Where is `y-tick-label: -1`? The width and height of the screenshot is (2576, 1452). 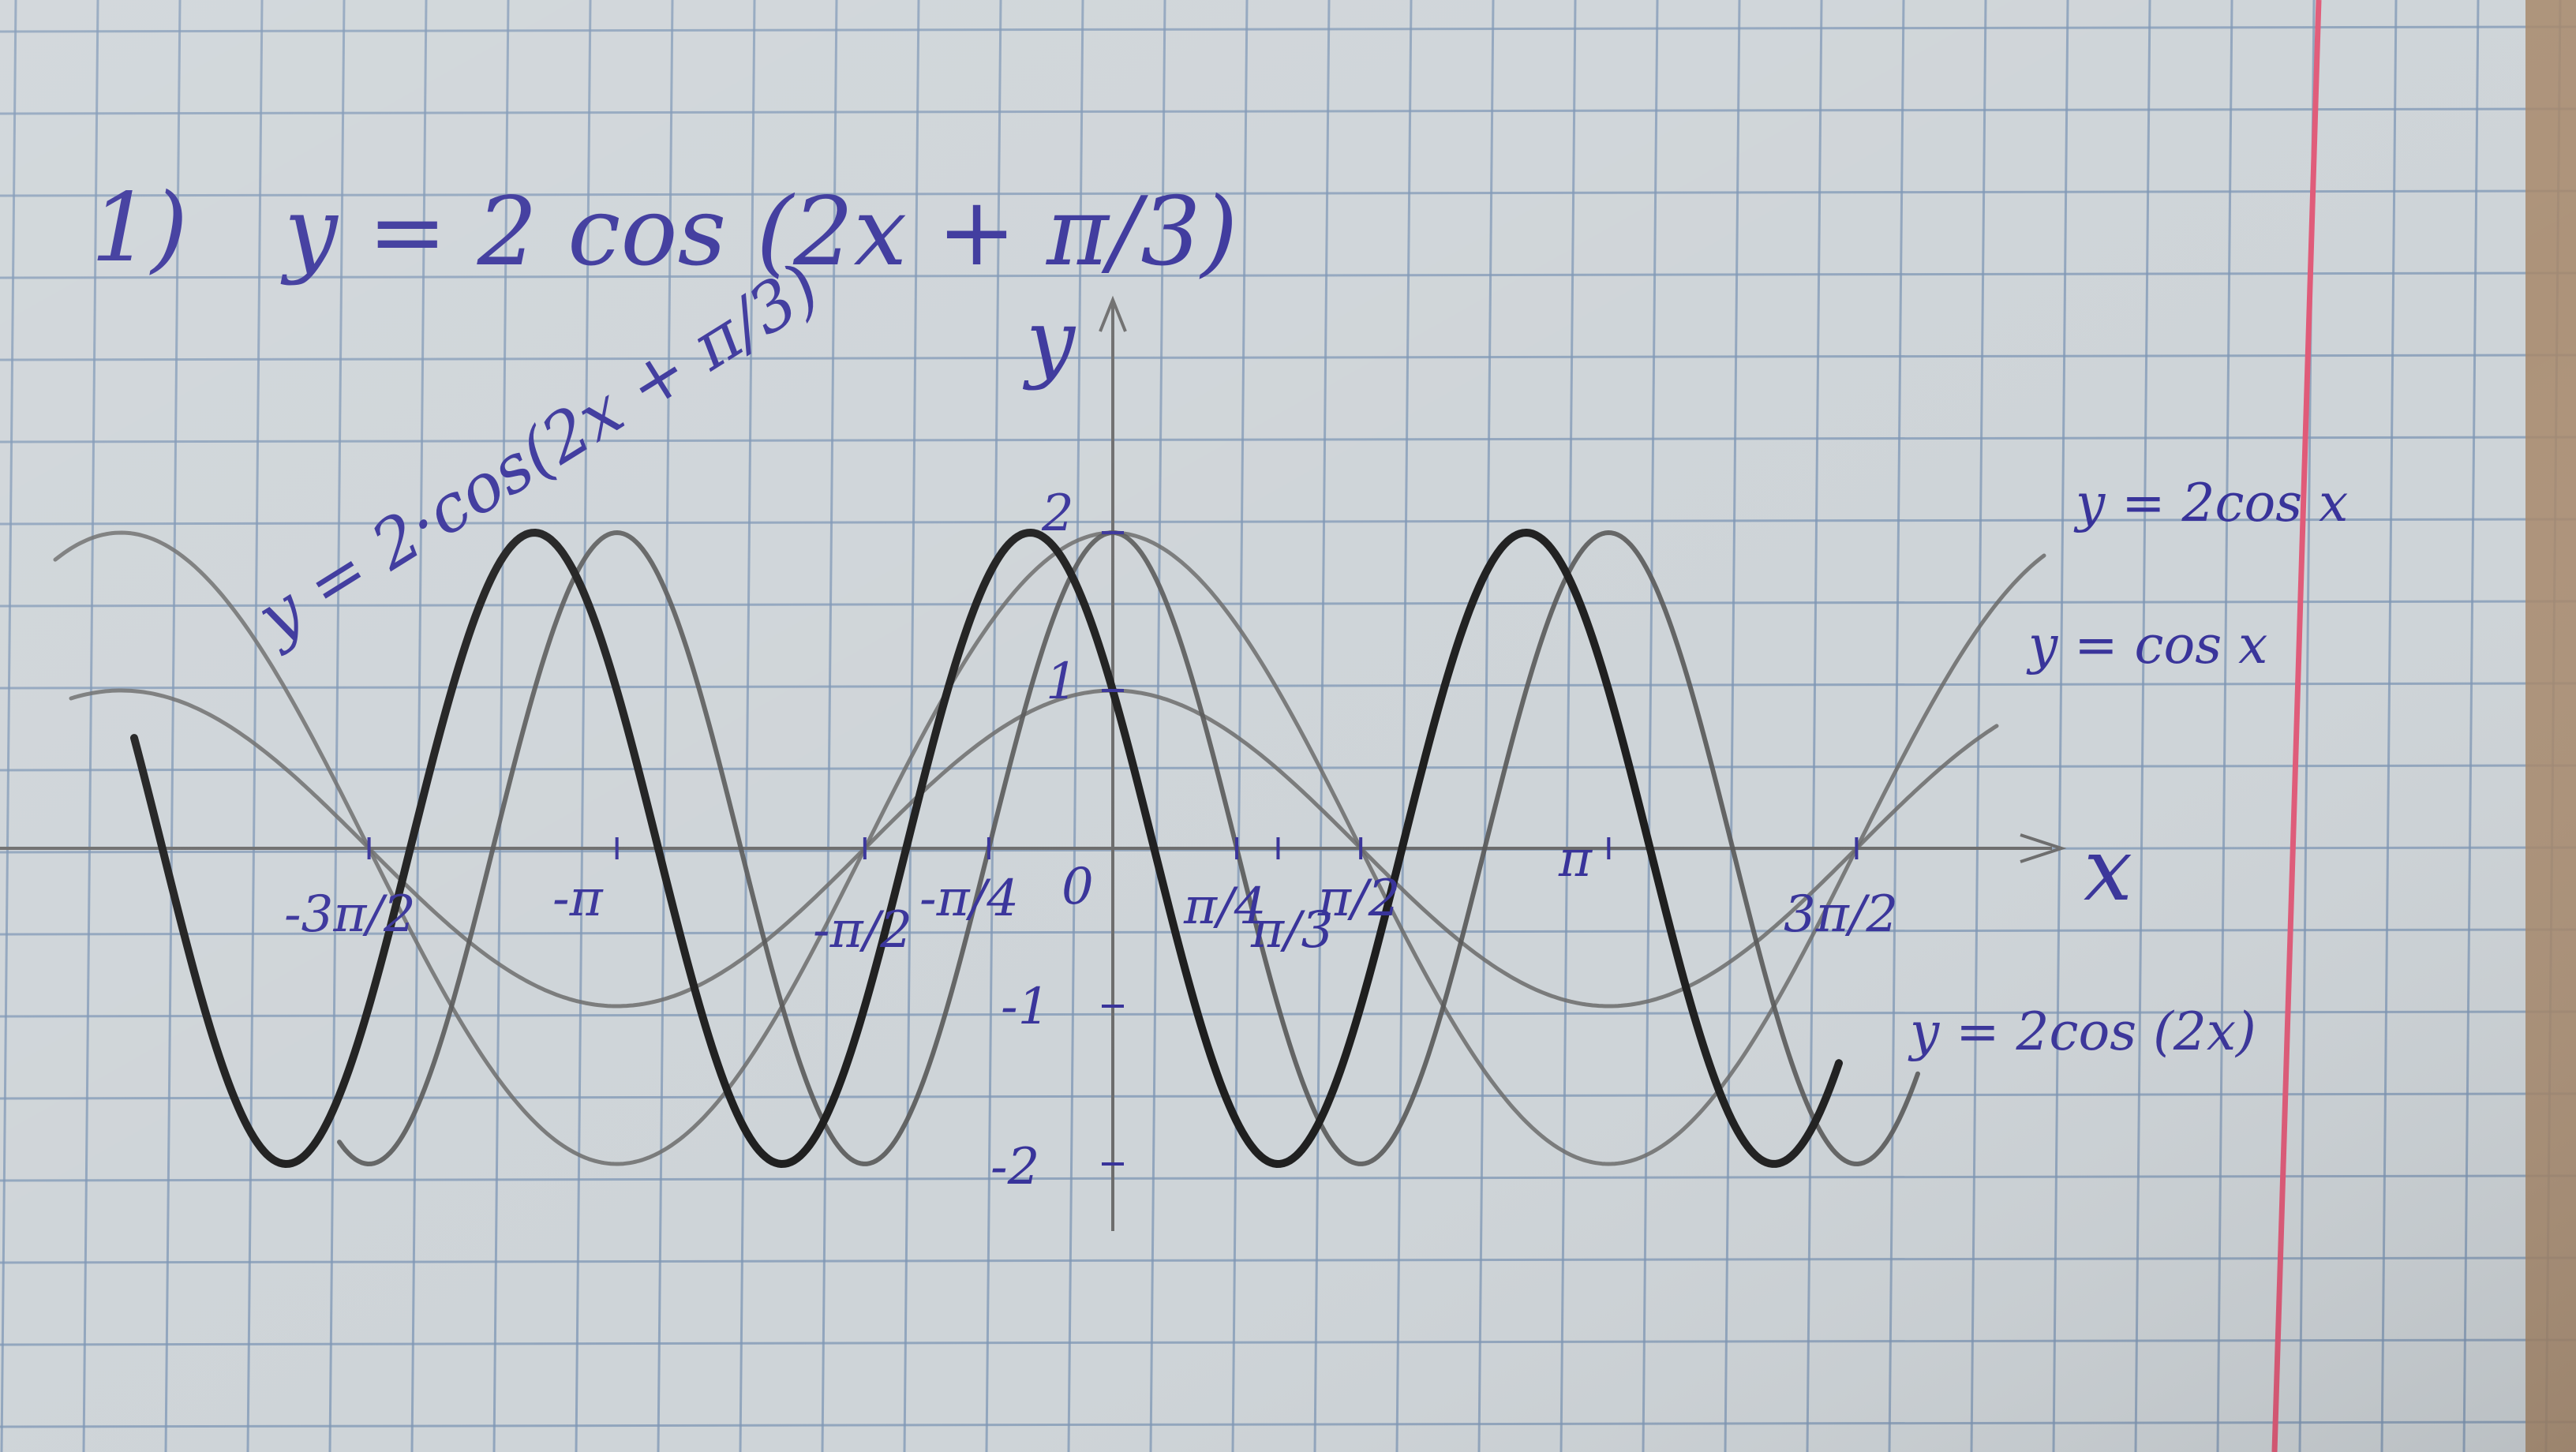 y-tick-label: -1 is located at coordinates (1025, 1007).